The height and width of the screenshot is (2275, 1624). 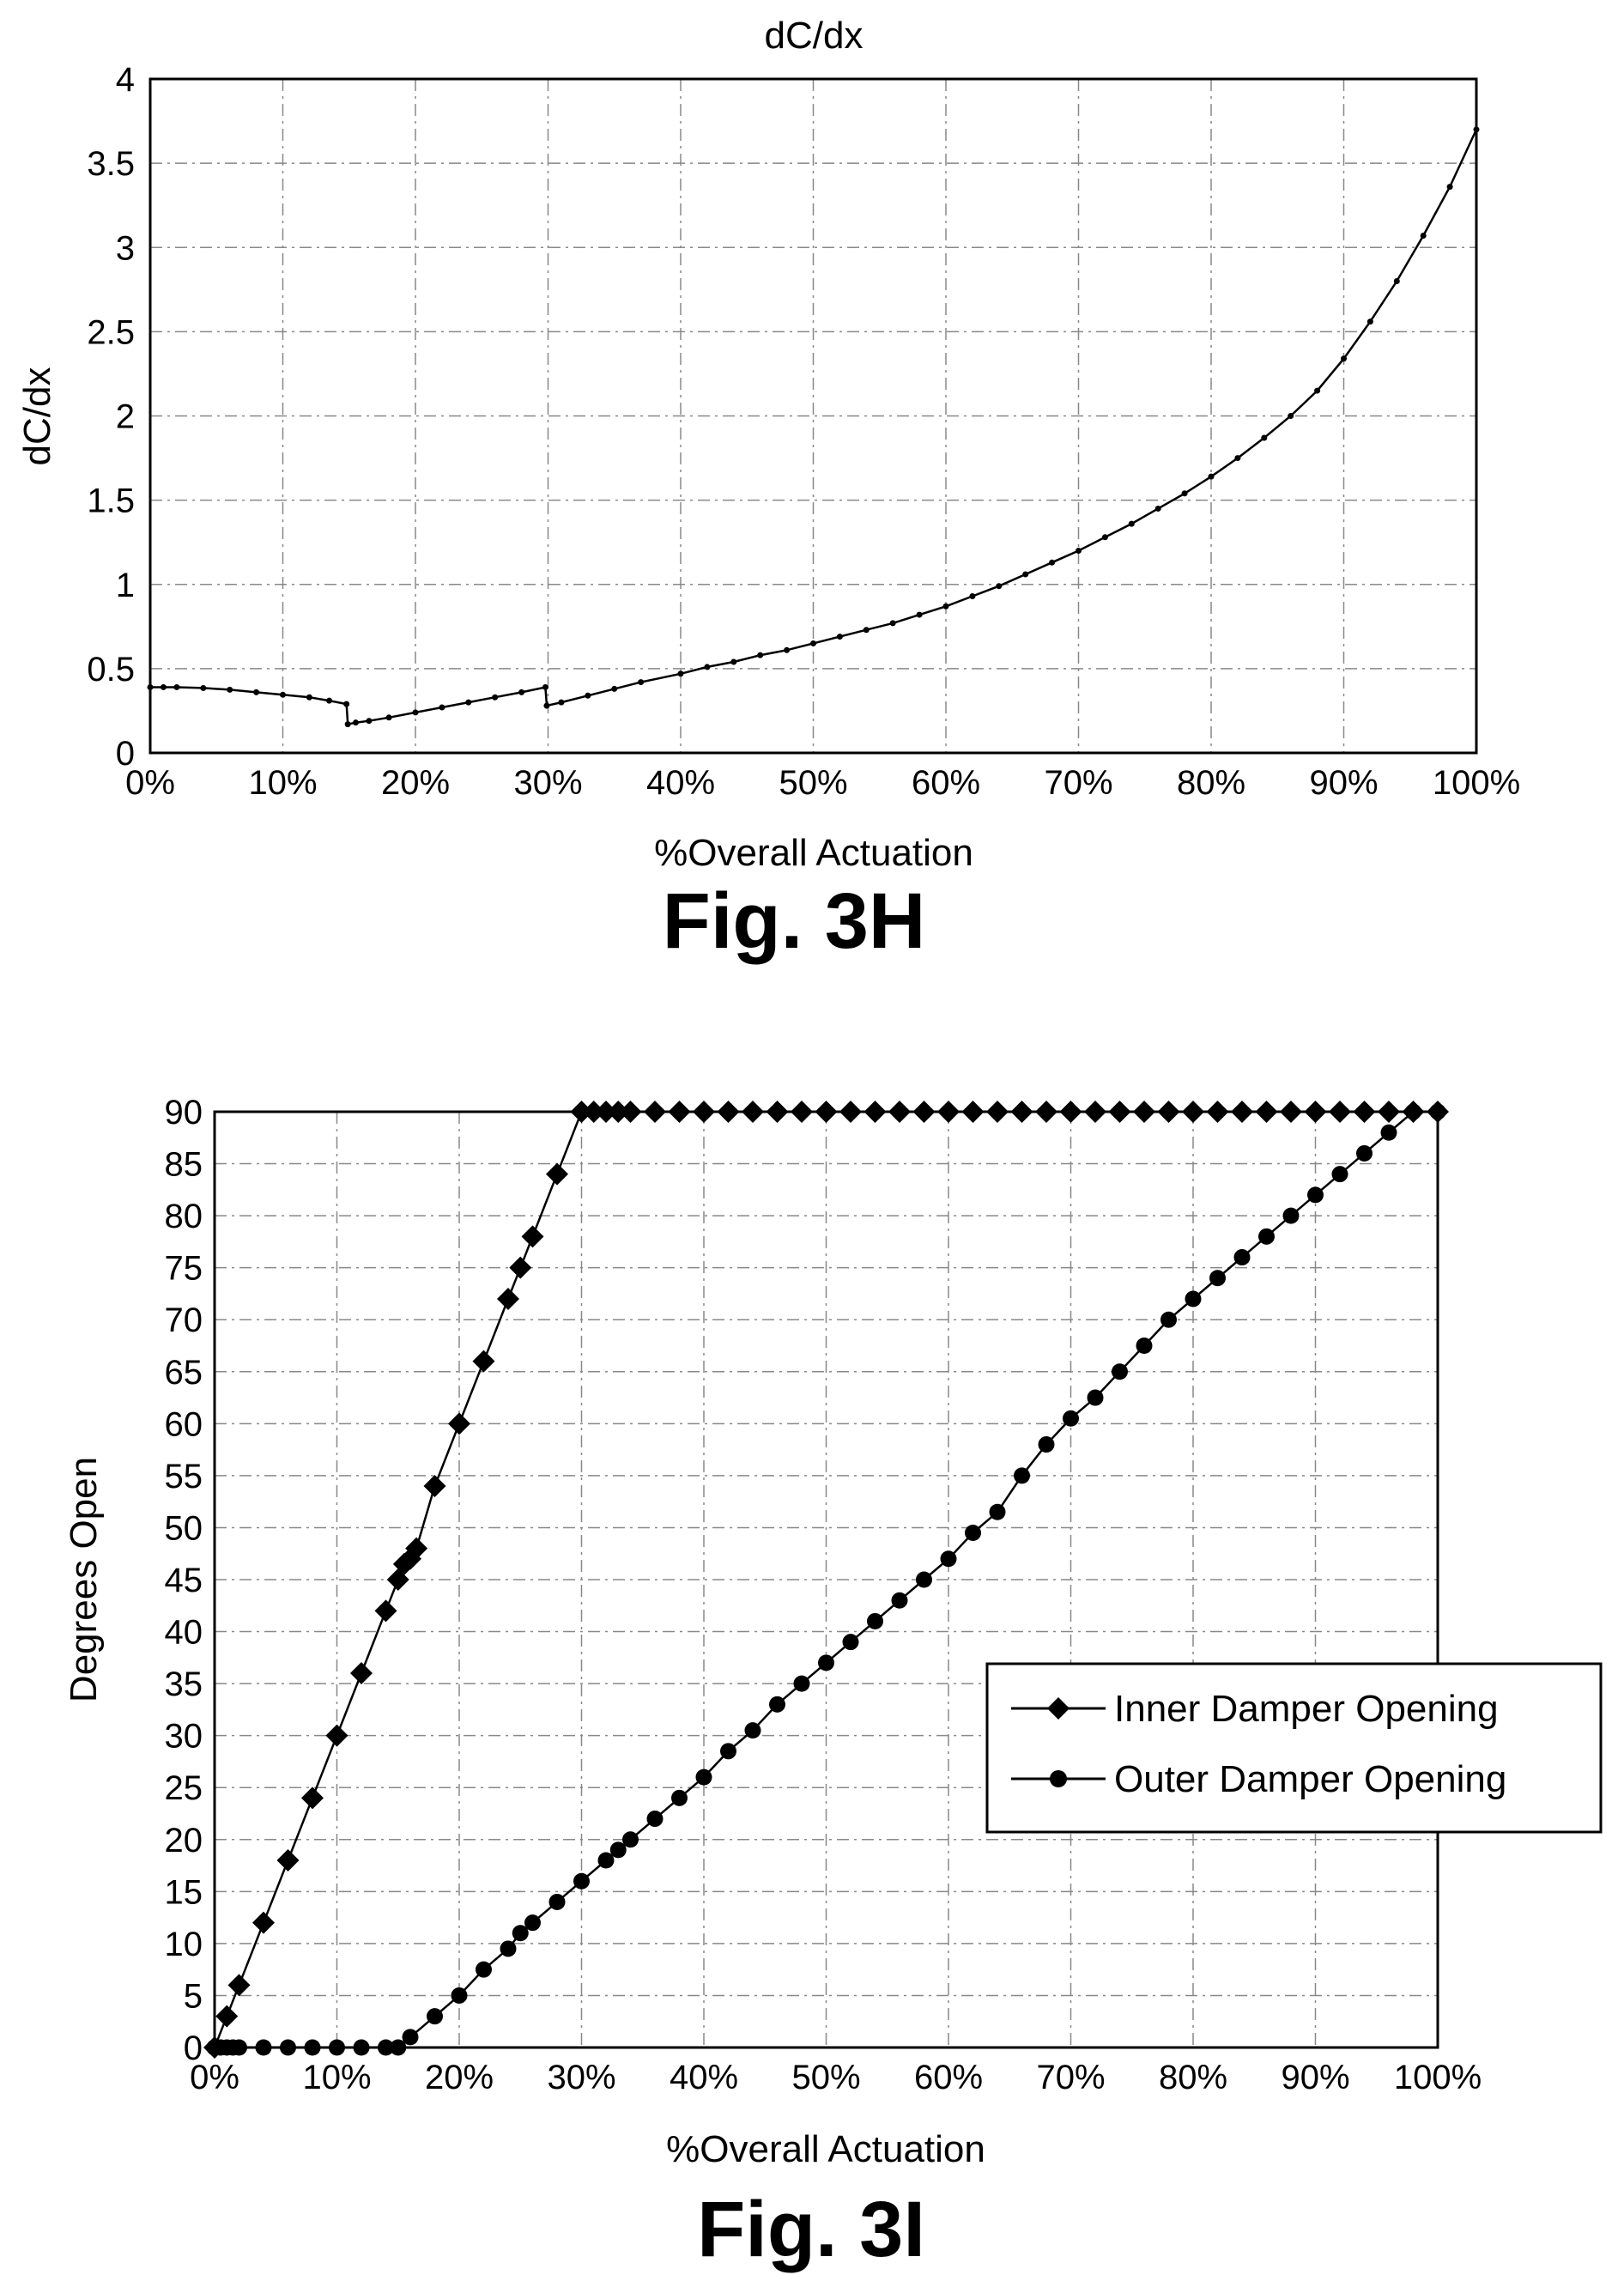 I want to click on x-tick-label: 60%, so click(x=948, y=2078).